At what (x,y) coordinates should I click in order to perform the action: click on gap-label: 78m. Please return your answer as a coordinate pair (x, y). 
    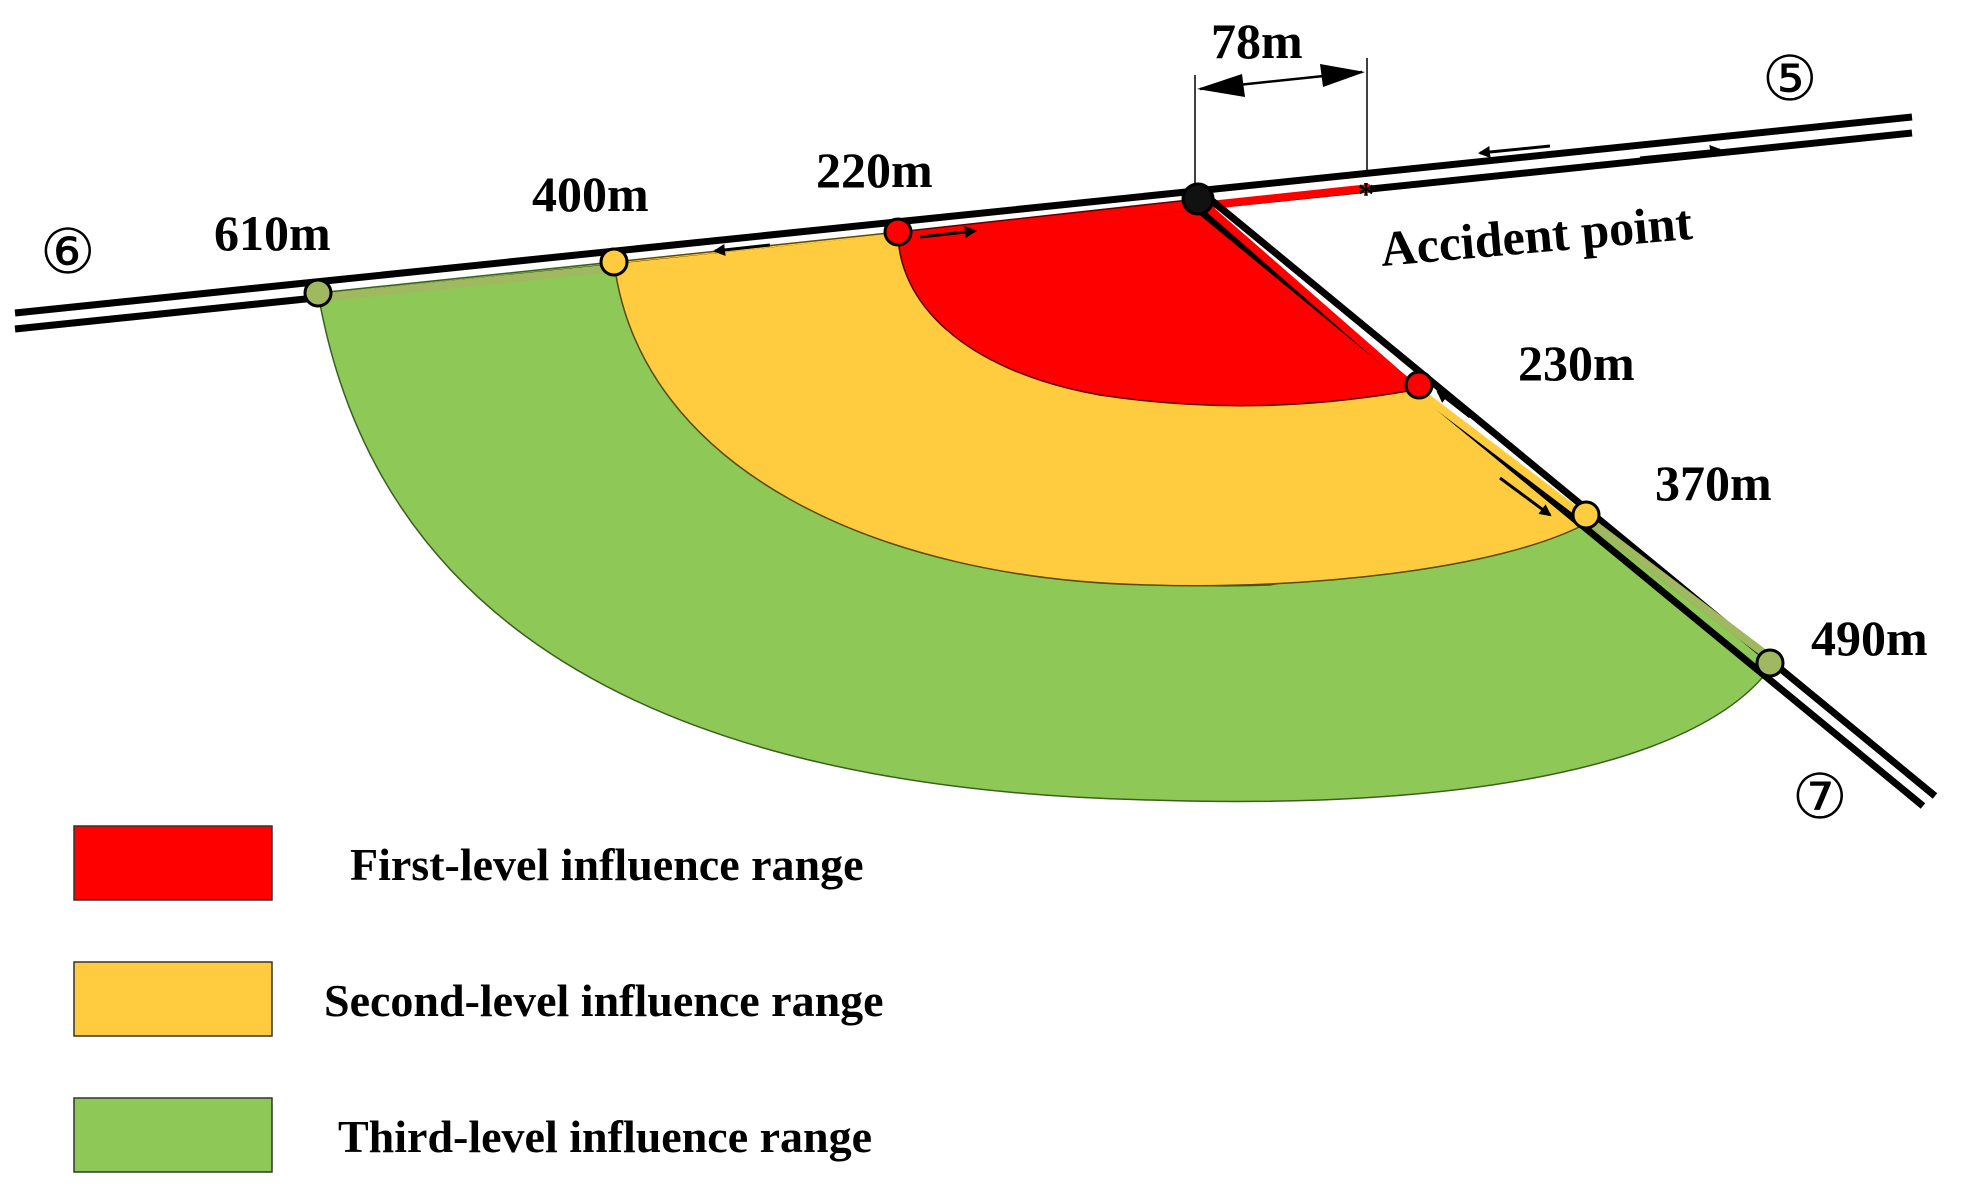
    Looking at the image, I should click on (1257, 41).